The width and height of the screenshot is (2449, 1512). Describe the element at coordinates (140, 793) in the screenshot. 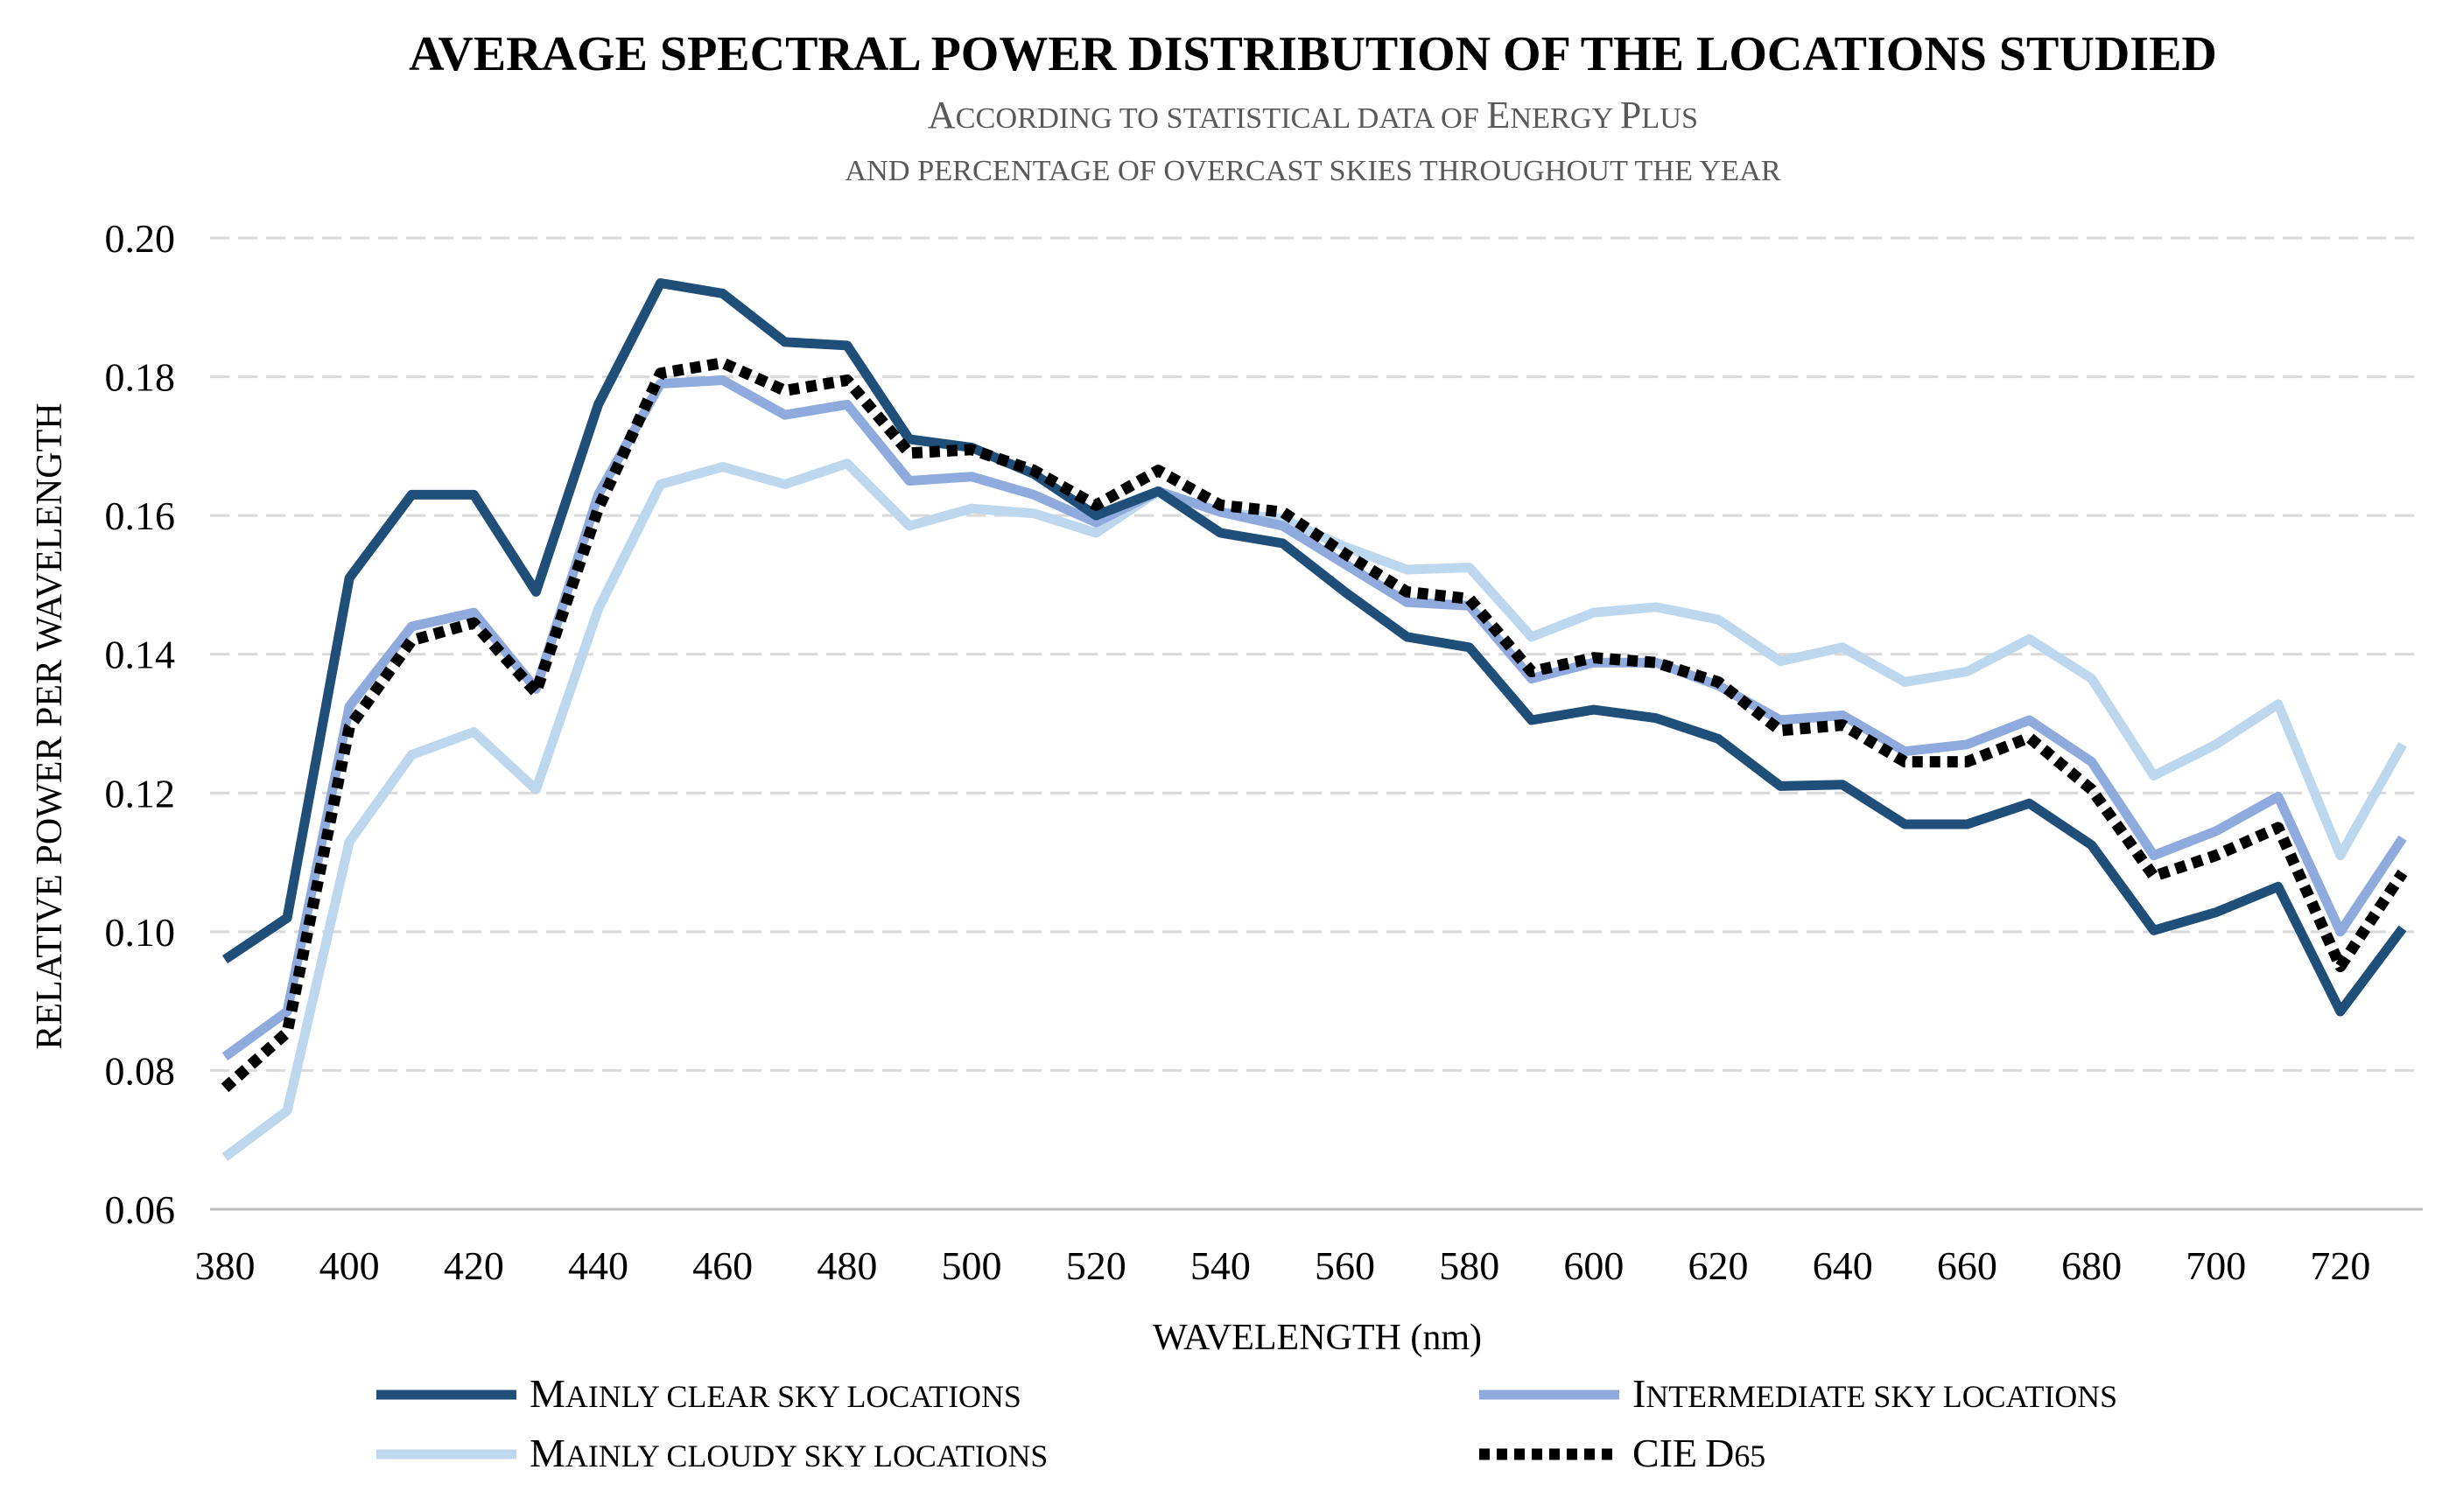

I see `y-tick-label: 0.12` at that location.